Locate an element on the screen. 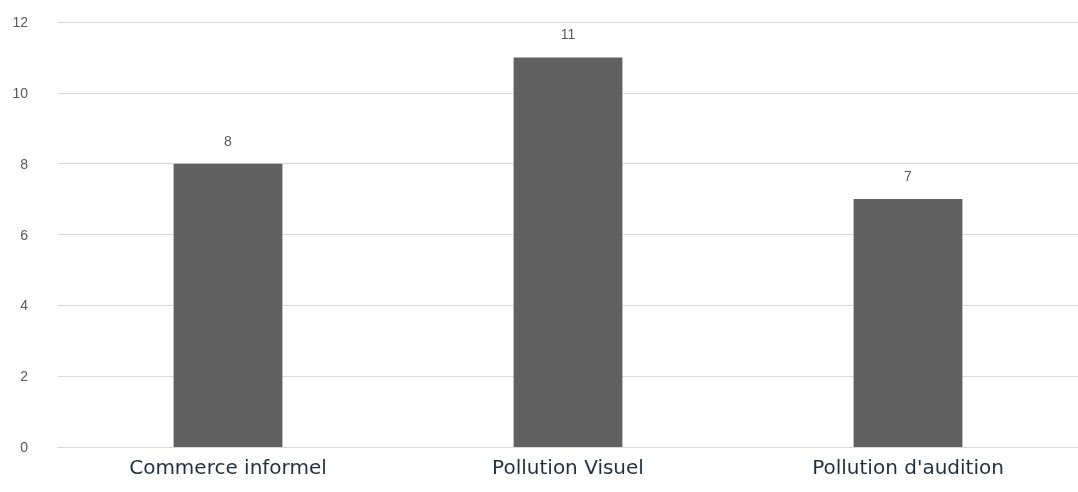 This screenshot has height=492, width=1078. y-tick-label: 6 is located at coordinates (24, 234).